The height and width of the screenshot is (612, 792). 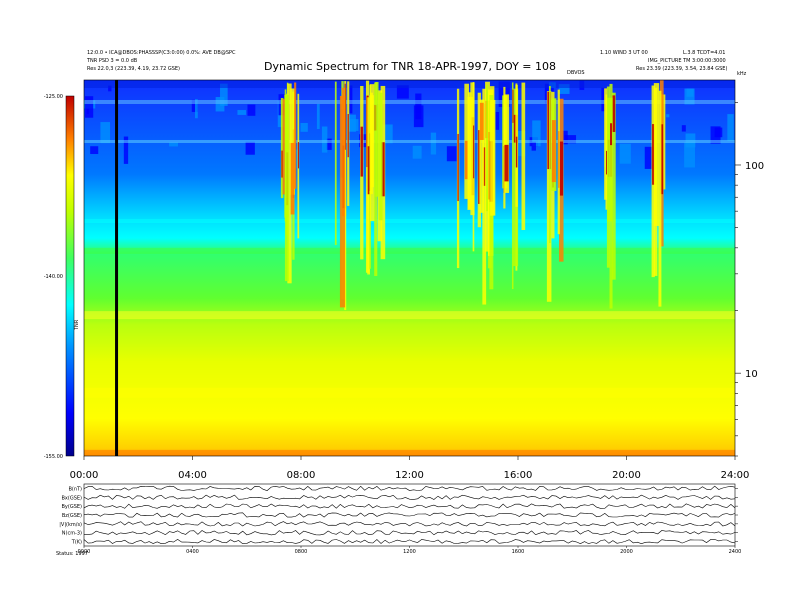 I want to click on panel-label: T(K), so click(x=76, y=543).